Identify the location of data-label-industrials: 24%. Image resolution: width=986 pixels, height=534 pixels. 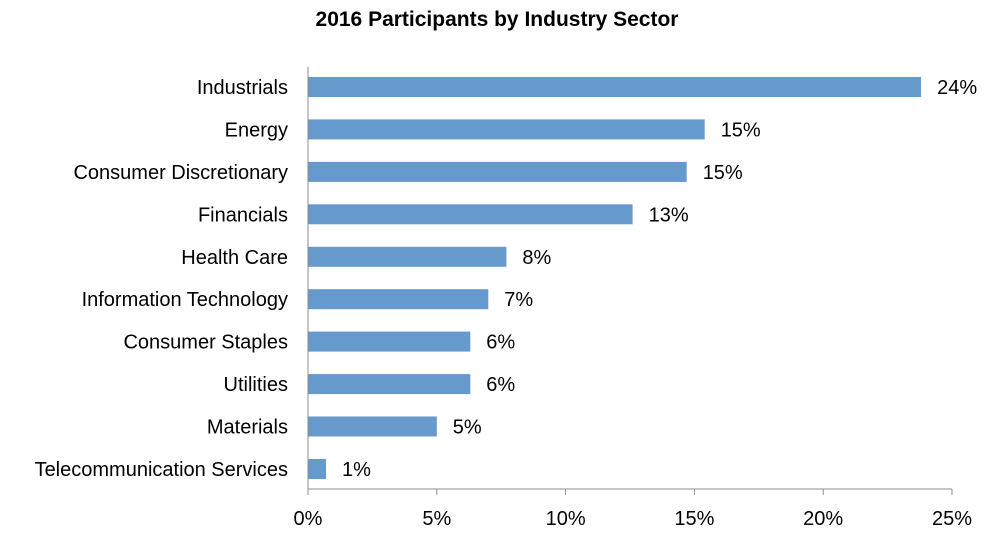
(957, 88).